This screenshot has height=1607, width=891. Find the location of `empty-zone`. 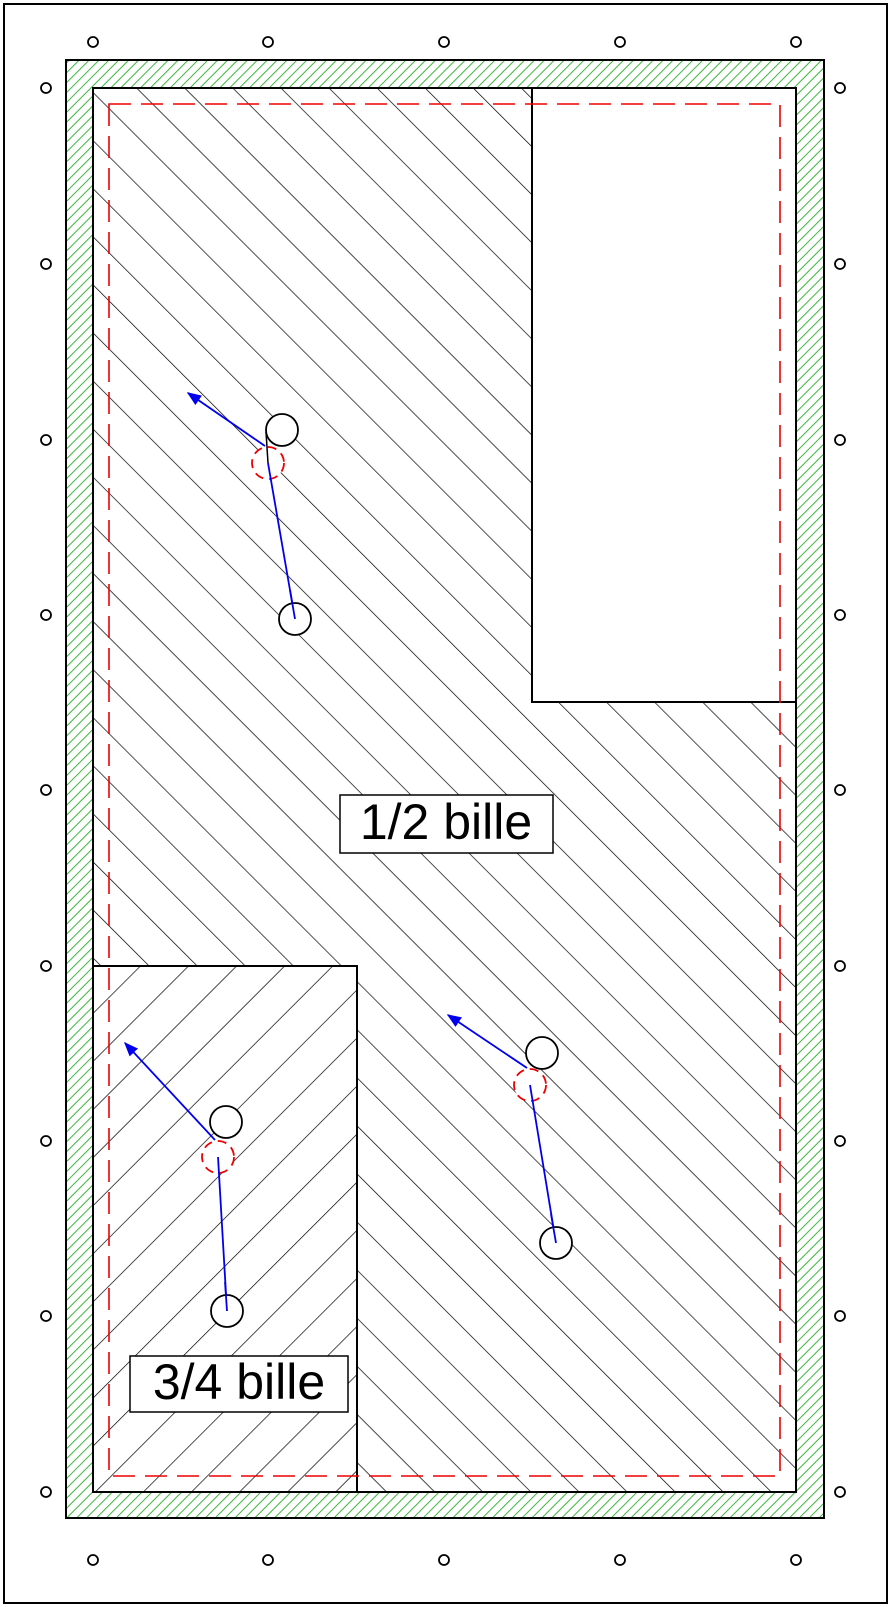

empty-zone is located at coordinates (664, 395).